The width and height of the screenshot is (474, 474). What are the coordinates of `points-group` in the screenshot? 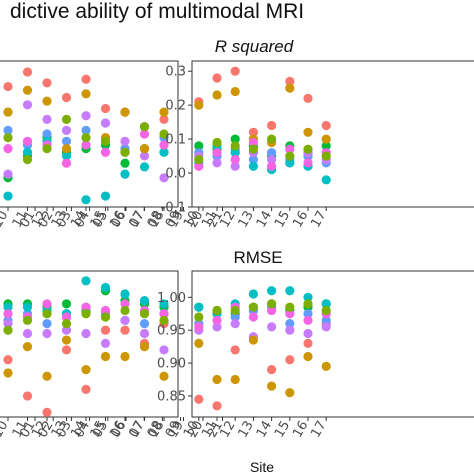 It's located at (262, 348).